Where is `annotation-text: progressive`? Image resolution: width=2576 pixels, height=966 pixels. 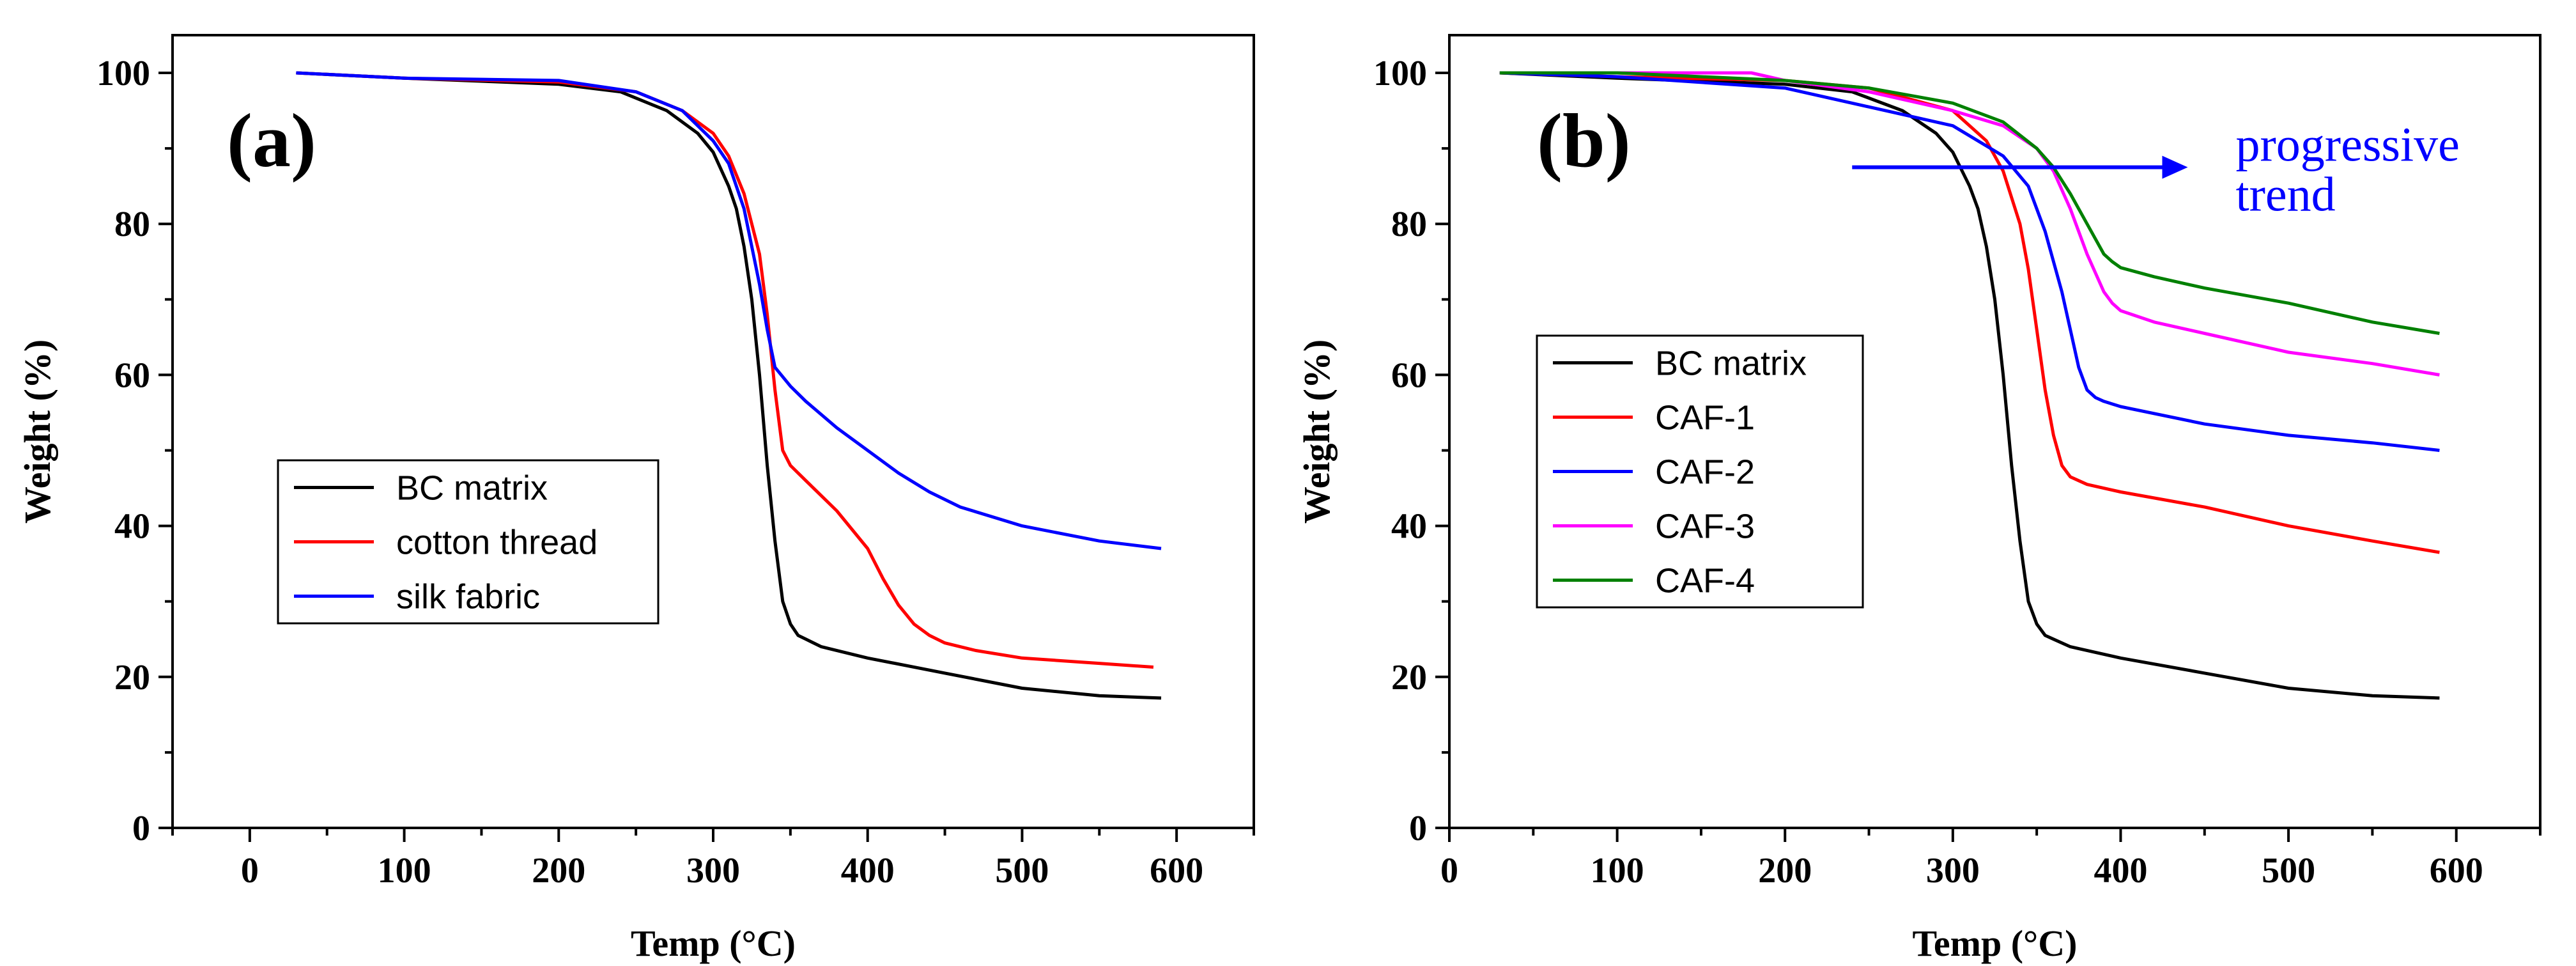
annotation-text: progressive is located at coordinates (2348, 145).